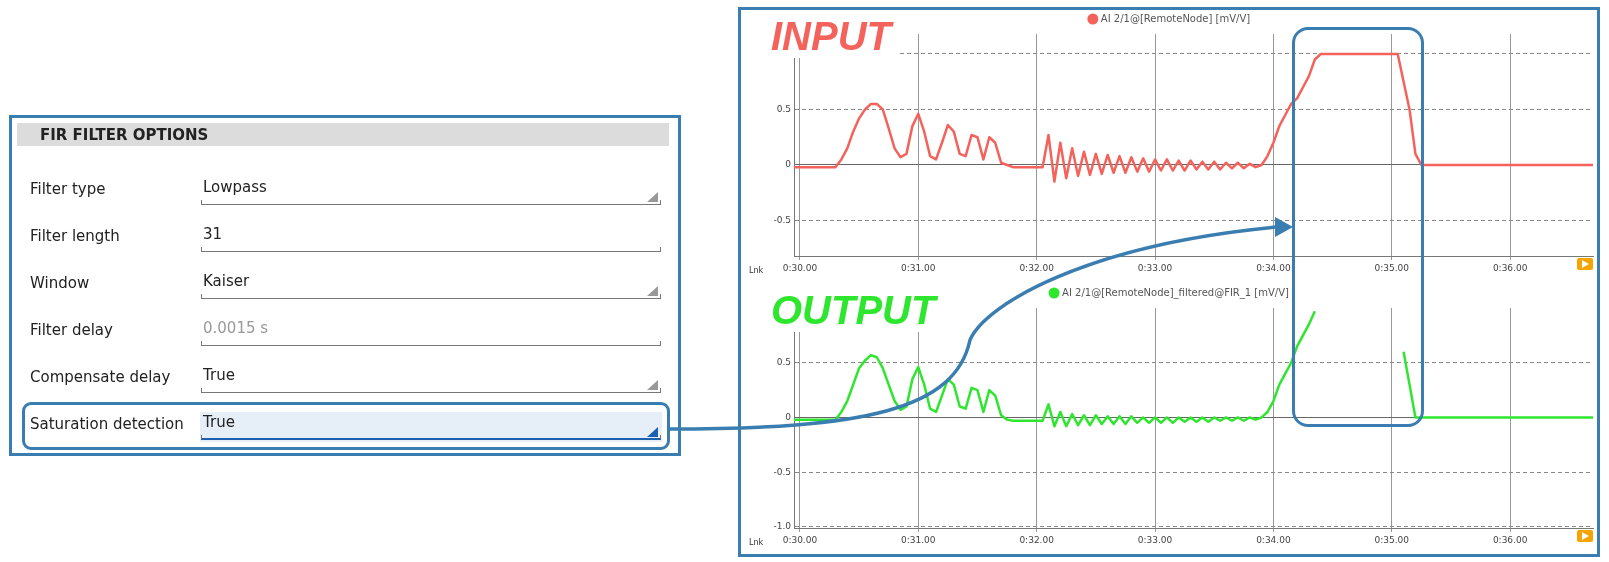 Image resolution: width=1609 pixels, height=562 pixels. What do you see at coordinates (236, 328) in the screenshot?
I see `text: 0.0015 s` at bounding box center [236, 328].